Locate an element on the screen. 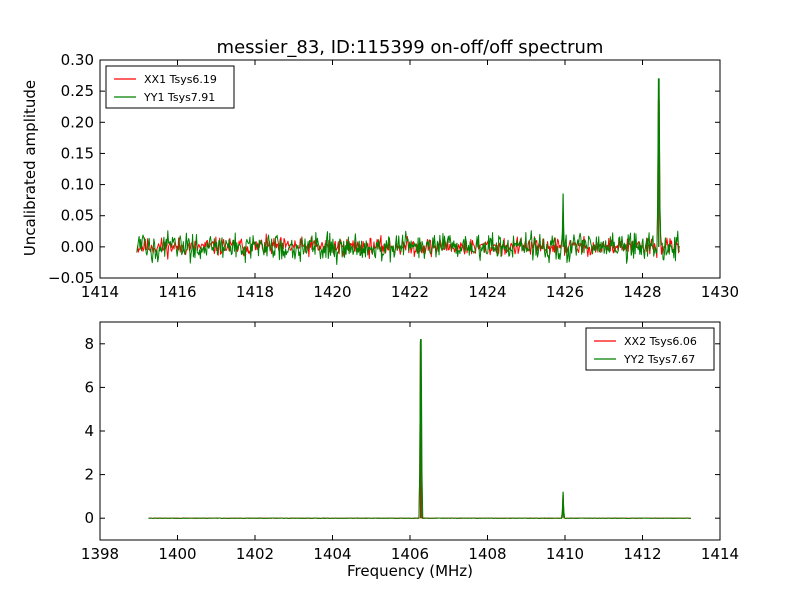 This screenshot has width=800, height=604. bottom-legend-label: YY2 Tsys7.67 is located at coordinates (659, 359).